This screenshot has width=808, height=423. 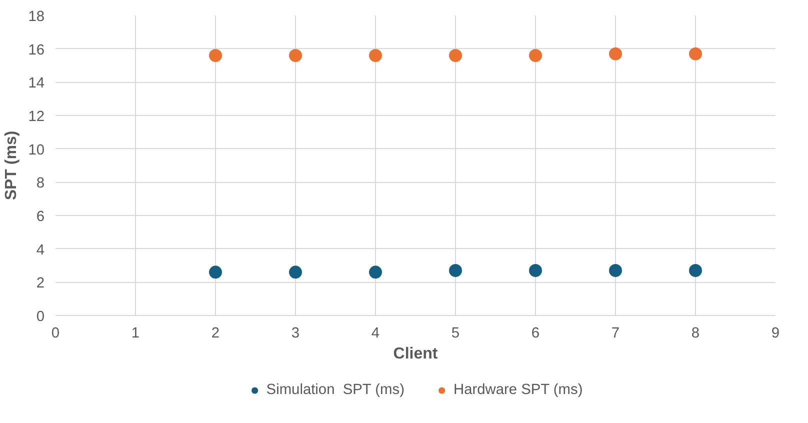 What do you see at coordinates (40, 250) in the screenshot?
I see `y-tick-label: 4` at bounding box center [40, 250].